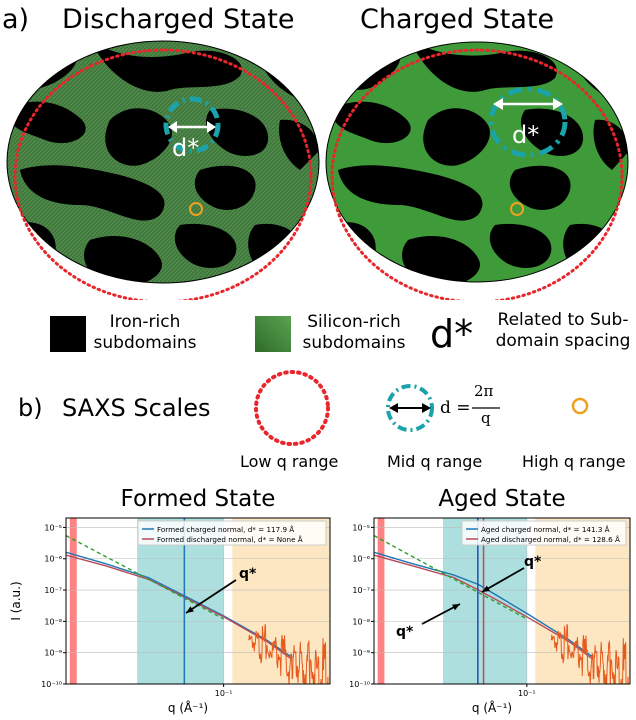 The width and height of the screenshot is (636, 720). Describe the element at coordinates (563, 341) in the screenshot. I see `dstar-line2: domain spacing` at that location.